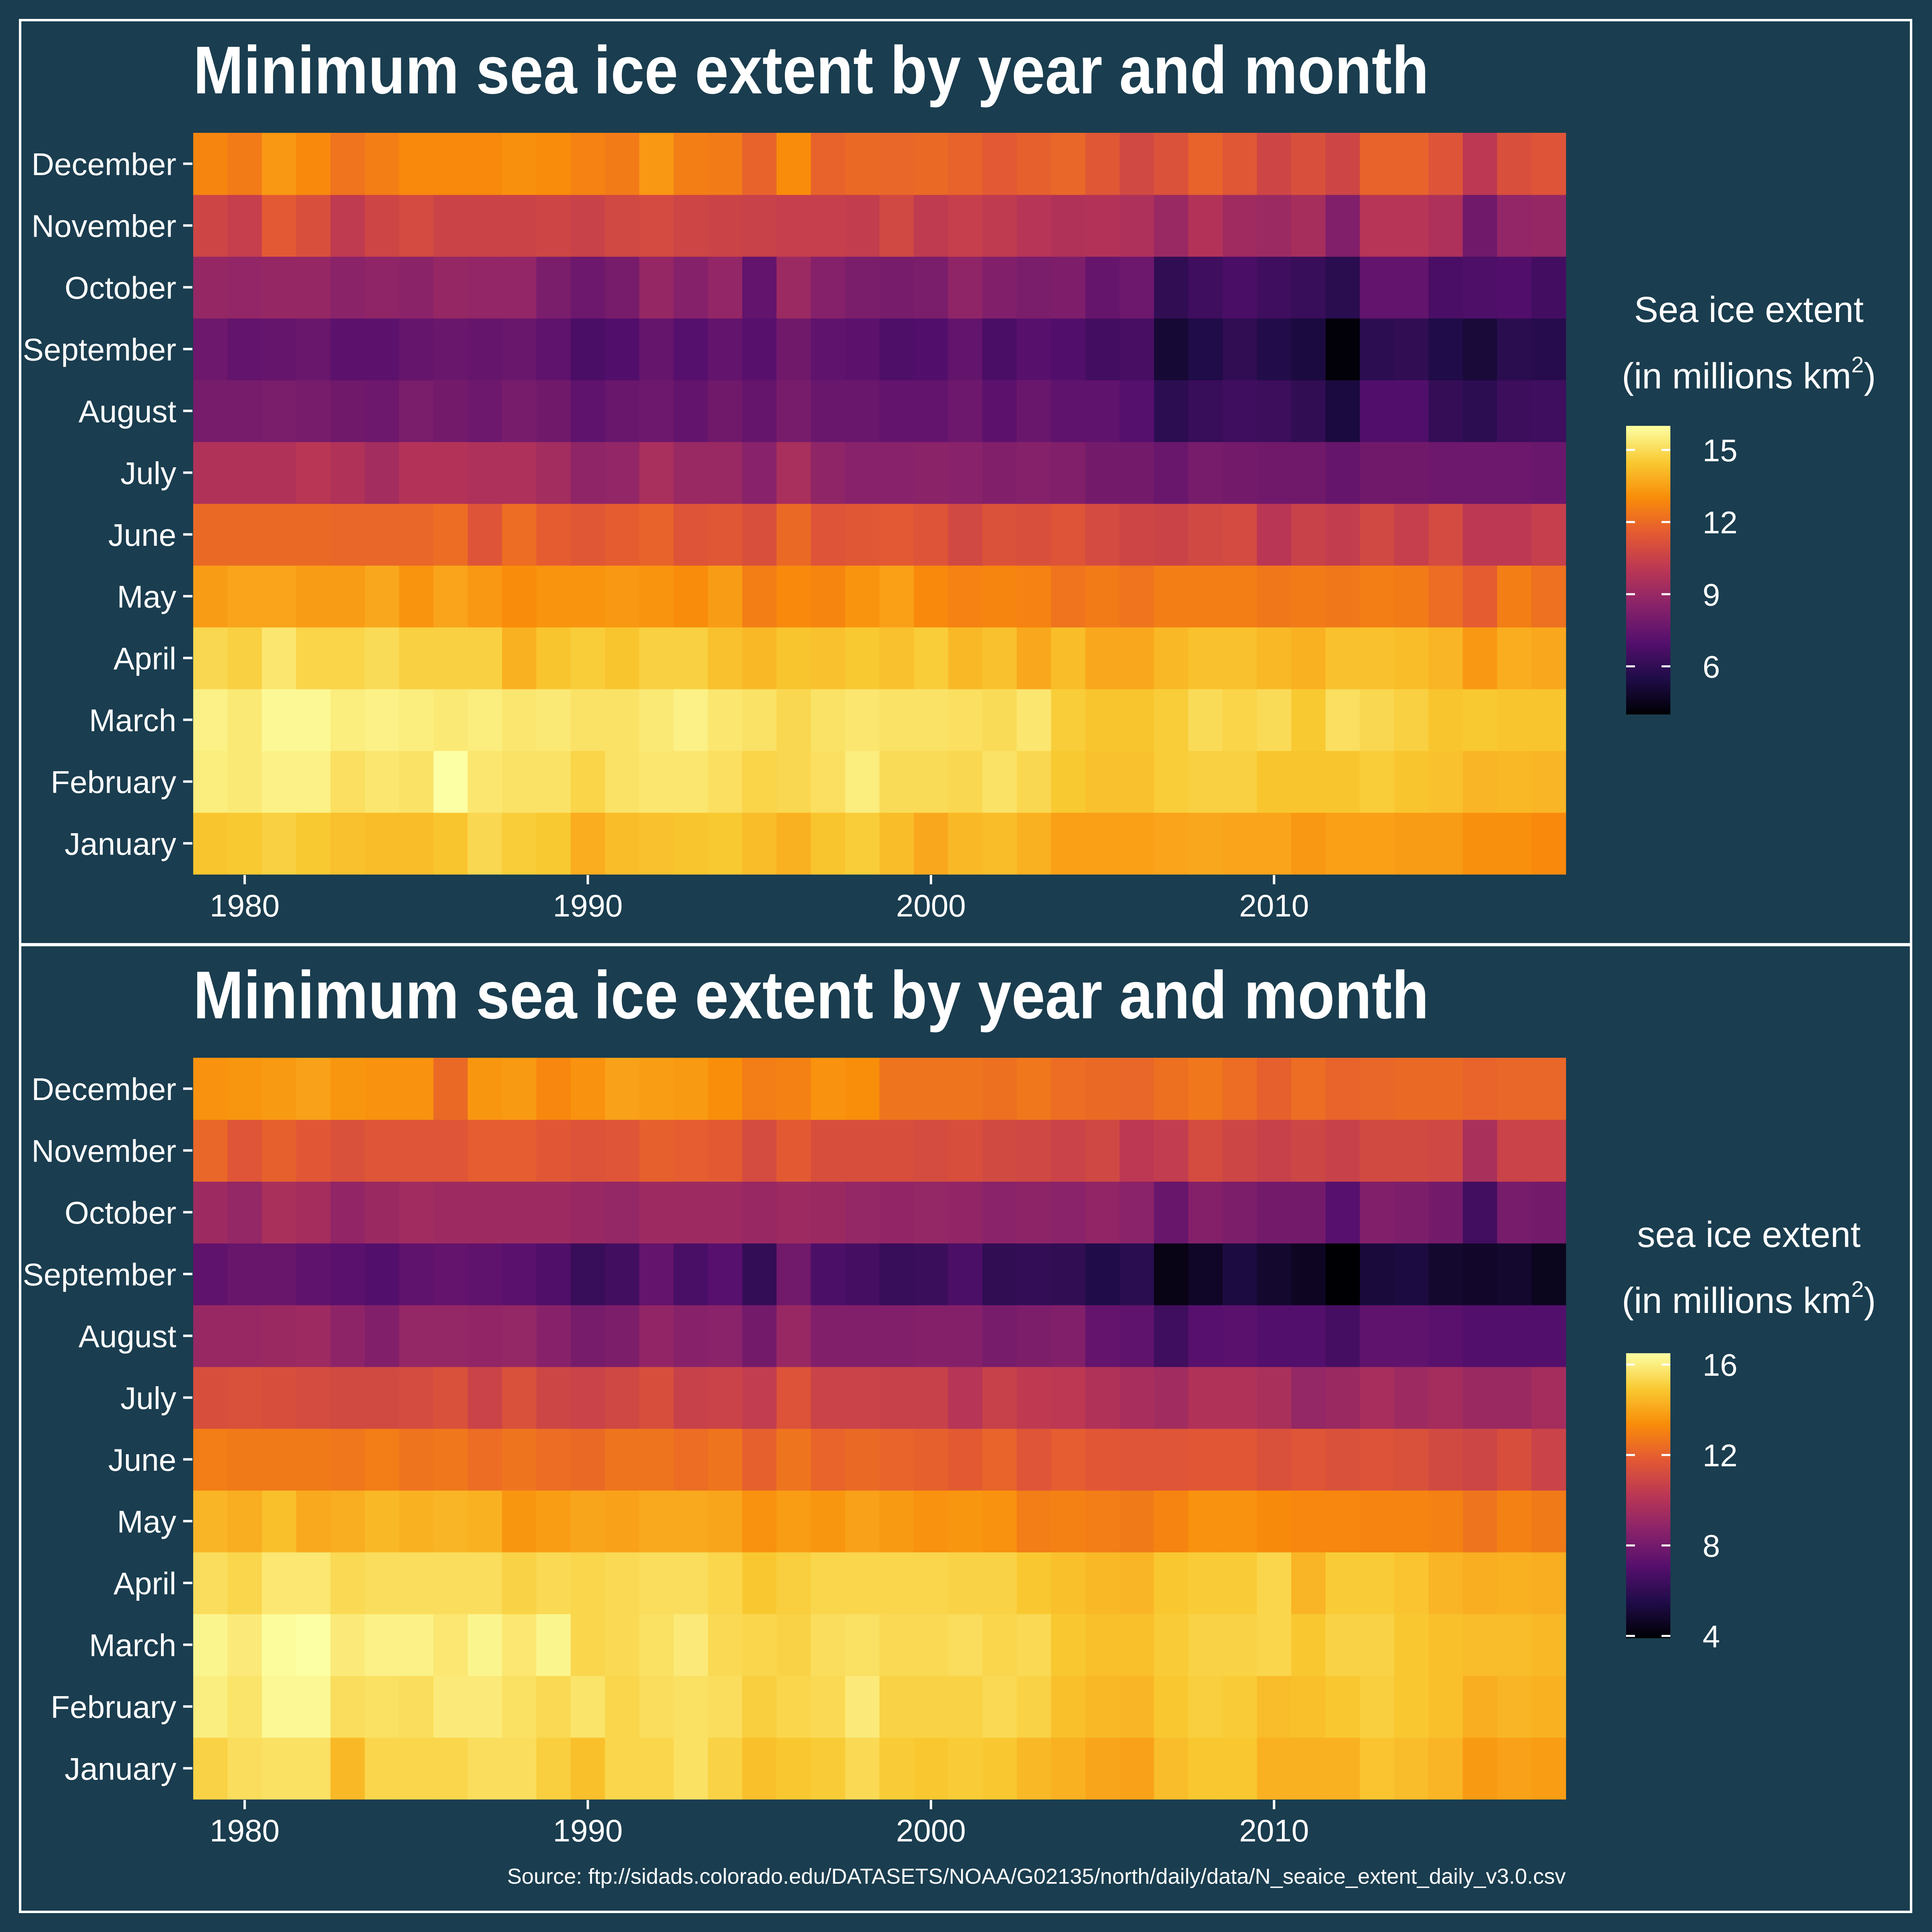 This screenshot has width=1932, height=1932. Describe the element at coordinates (931, 905) in the screenshot. I see `x-tick-label: 2000` at that location.